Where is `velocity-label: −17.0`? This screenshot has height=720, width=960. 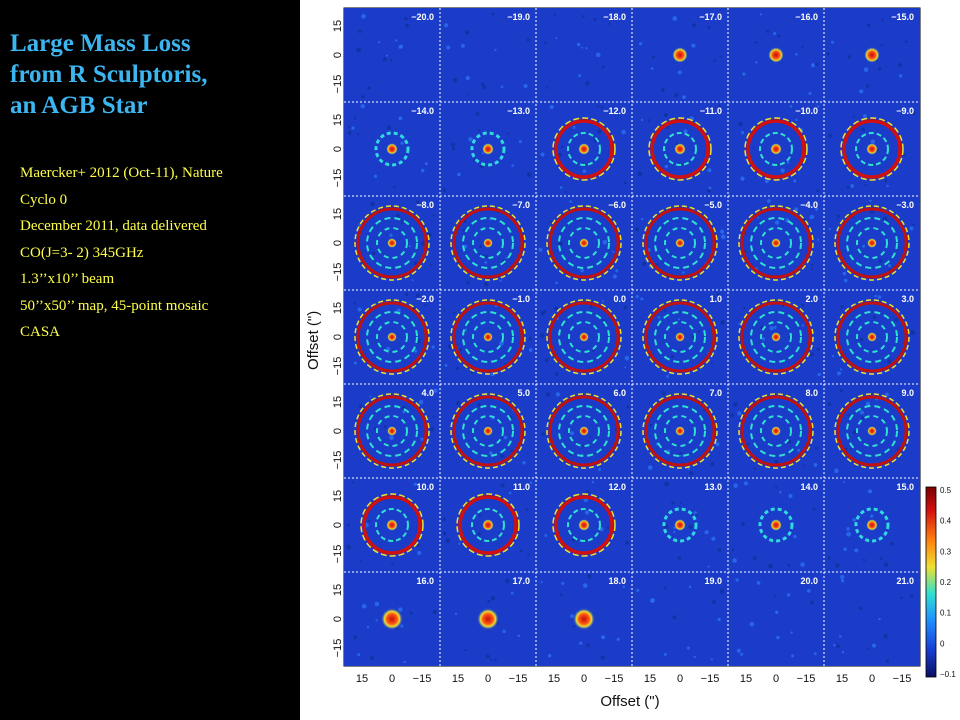
velocity-label: −17.0 is located at coordinates (710, 17).